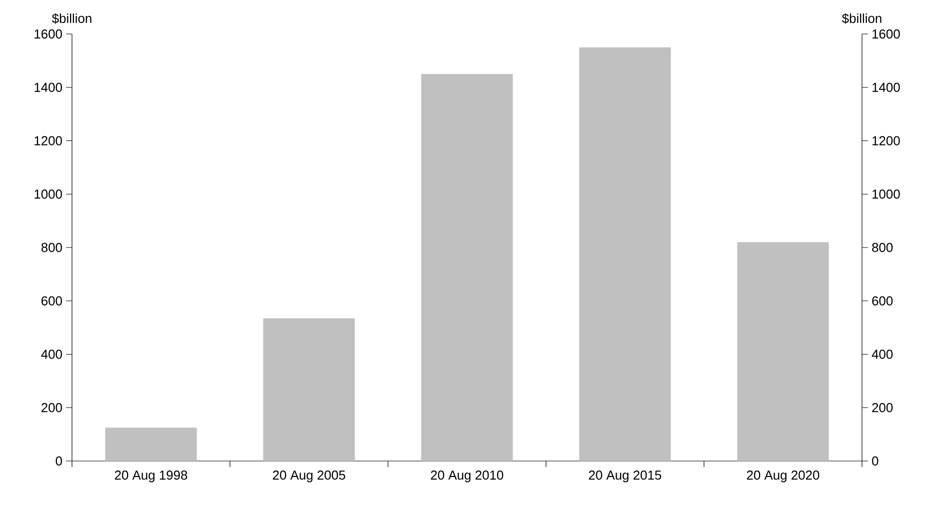 The height and width of the screenshot is (506, 934). What do you see at coordinates (52, 407) in the screenshot?
I see `y-tick-label: 200` at bounding box center [52, 407].